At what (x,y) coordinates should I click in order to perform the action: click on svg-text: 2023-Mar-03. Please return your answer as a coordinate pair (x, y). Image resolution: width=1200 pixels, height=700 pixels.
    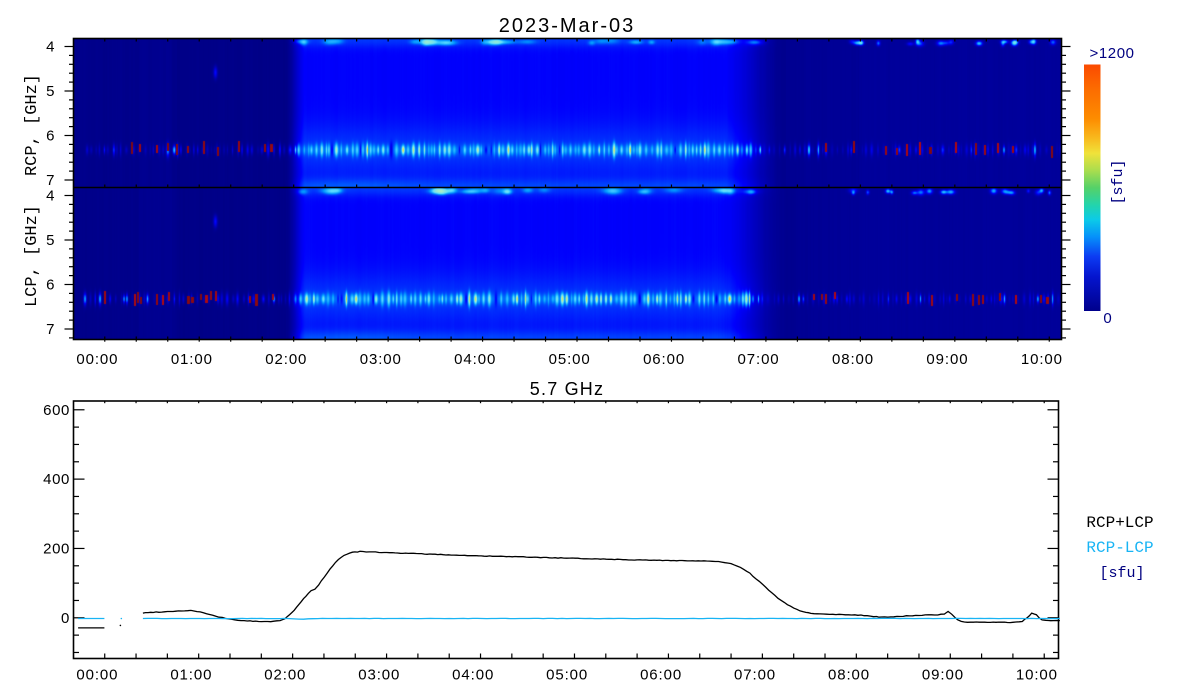
    Looking at the image, I should click on (567, 26).